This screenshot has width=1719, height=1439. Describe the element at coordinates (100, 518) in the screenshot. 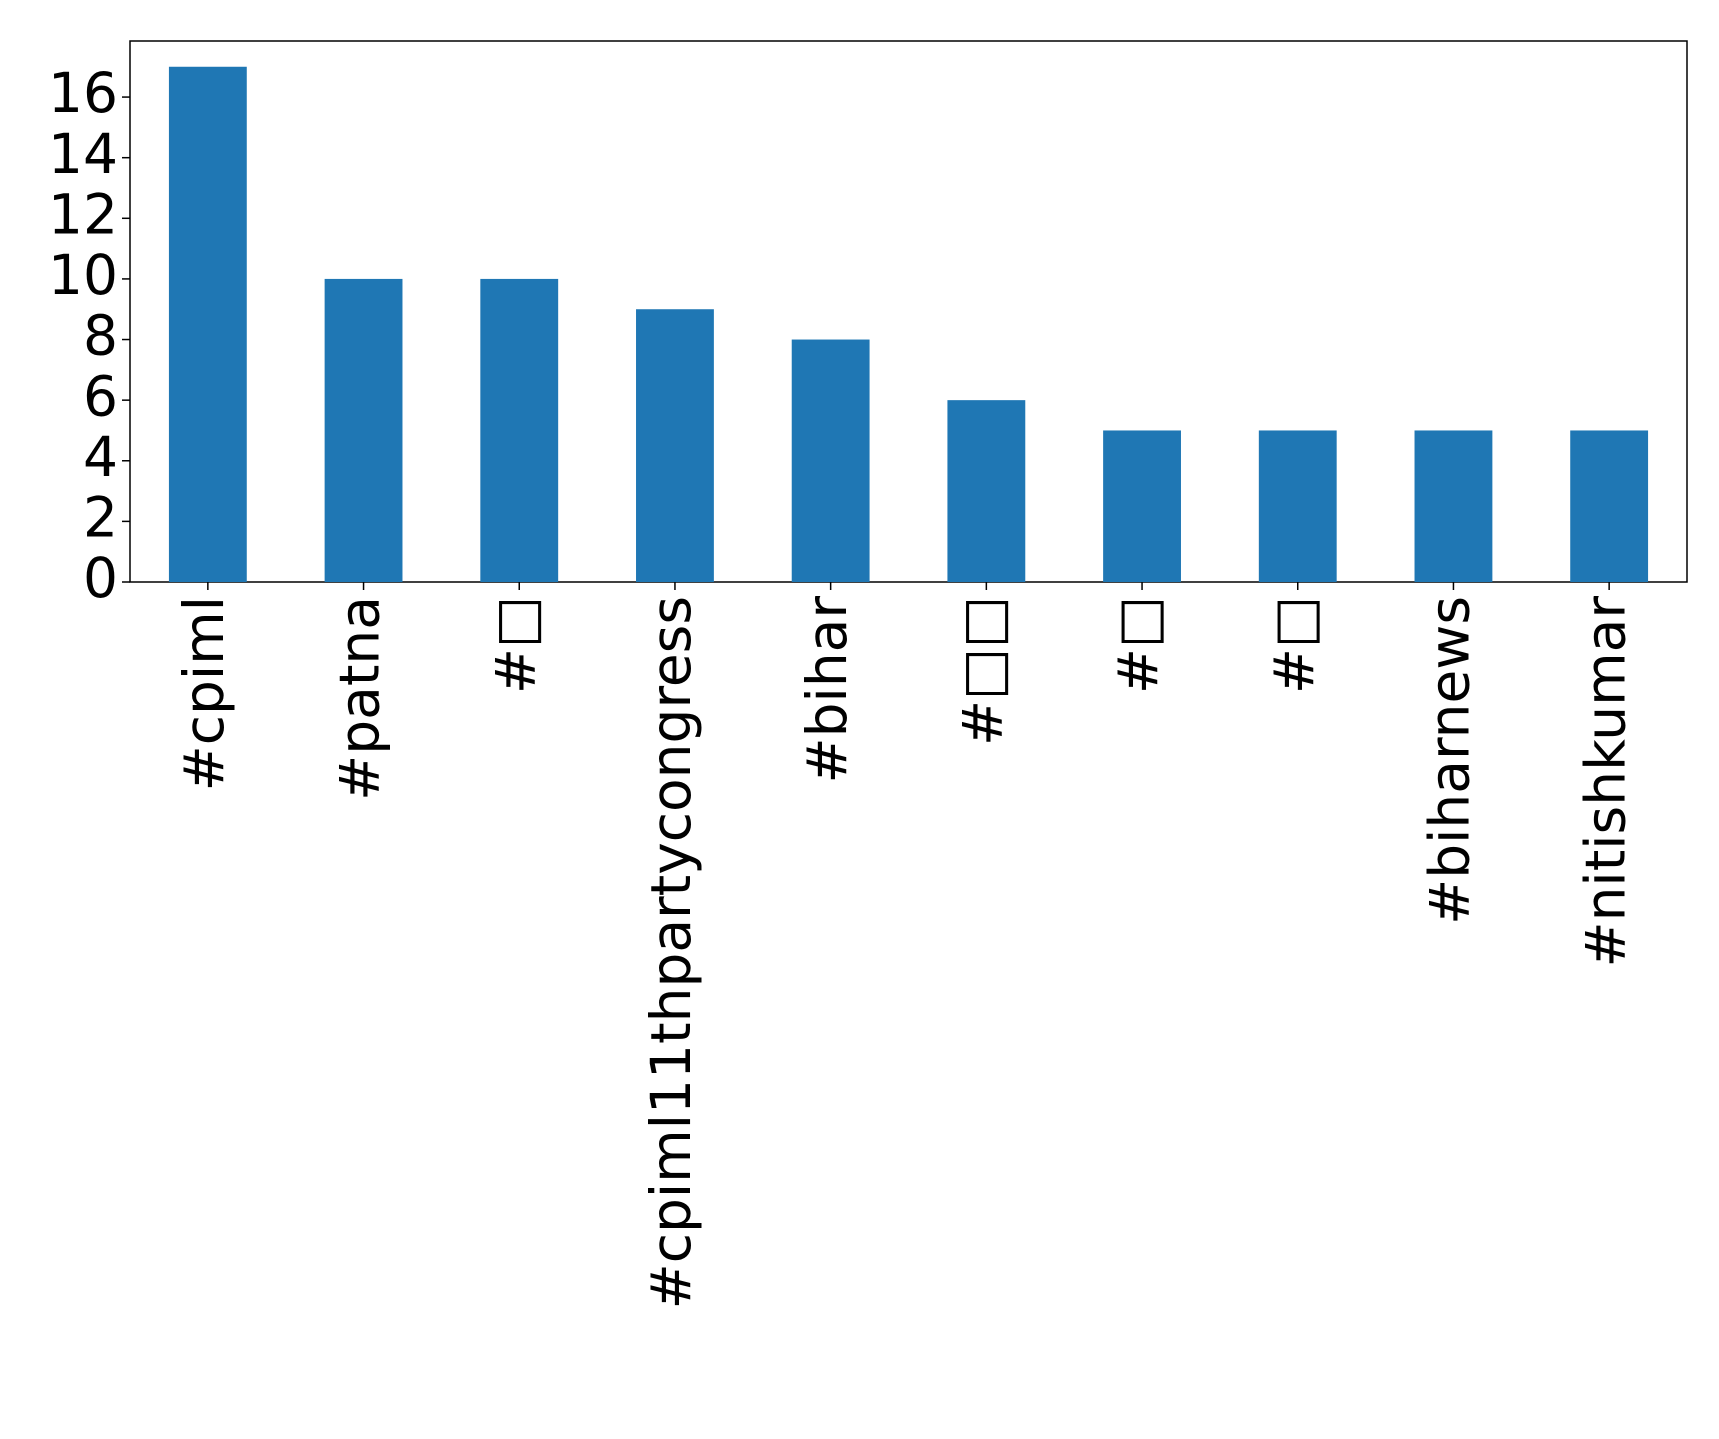

I see `y-tick-label: 2` at that location.